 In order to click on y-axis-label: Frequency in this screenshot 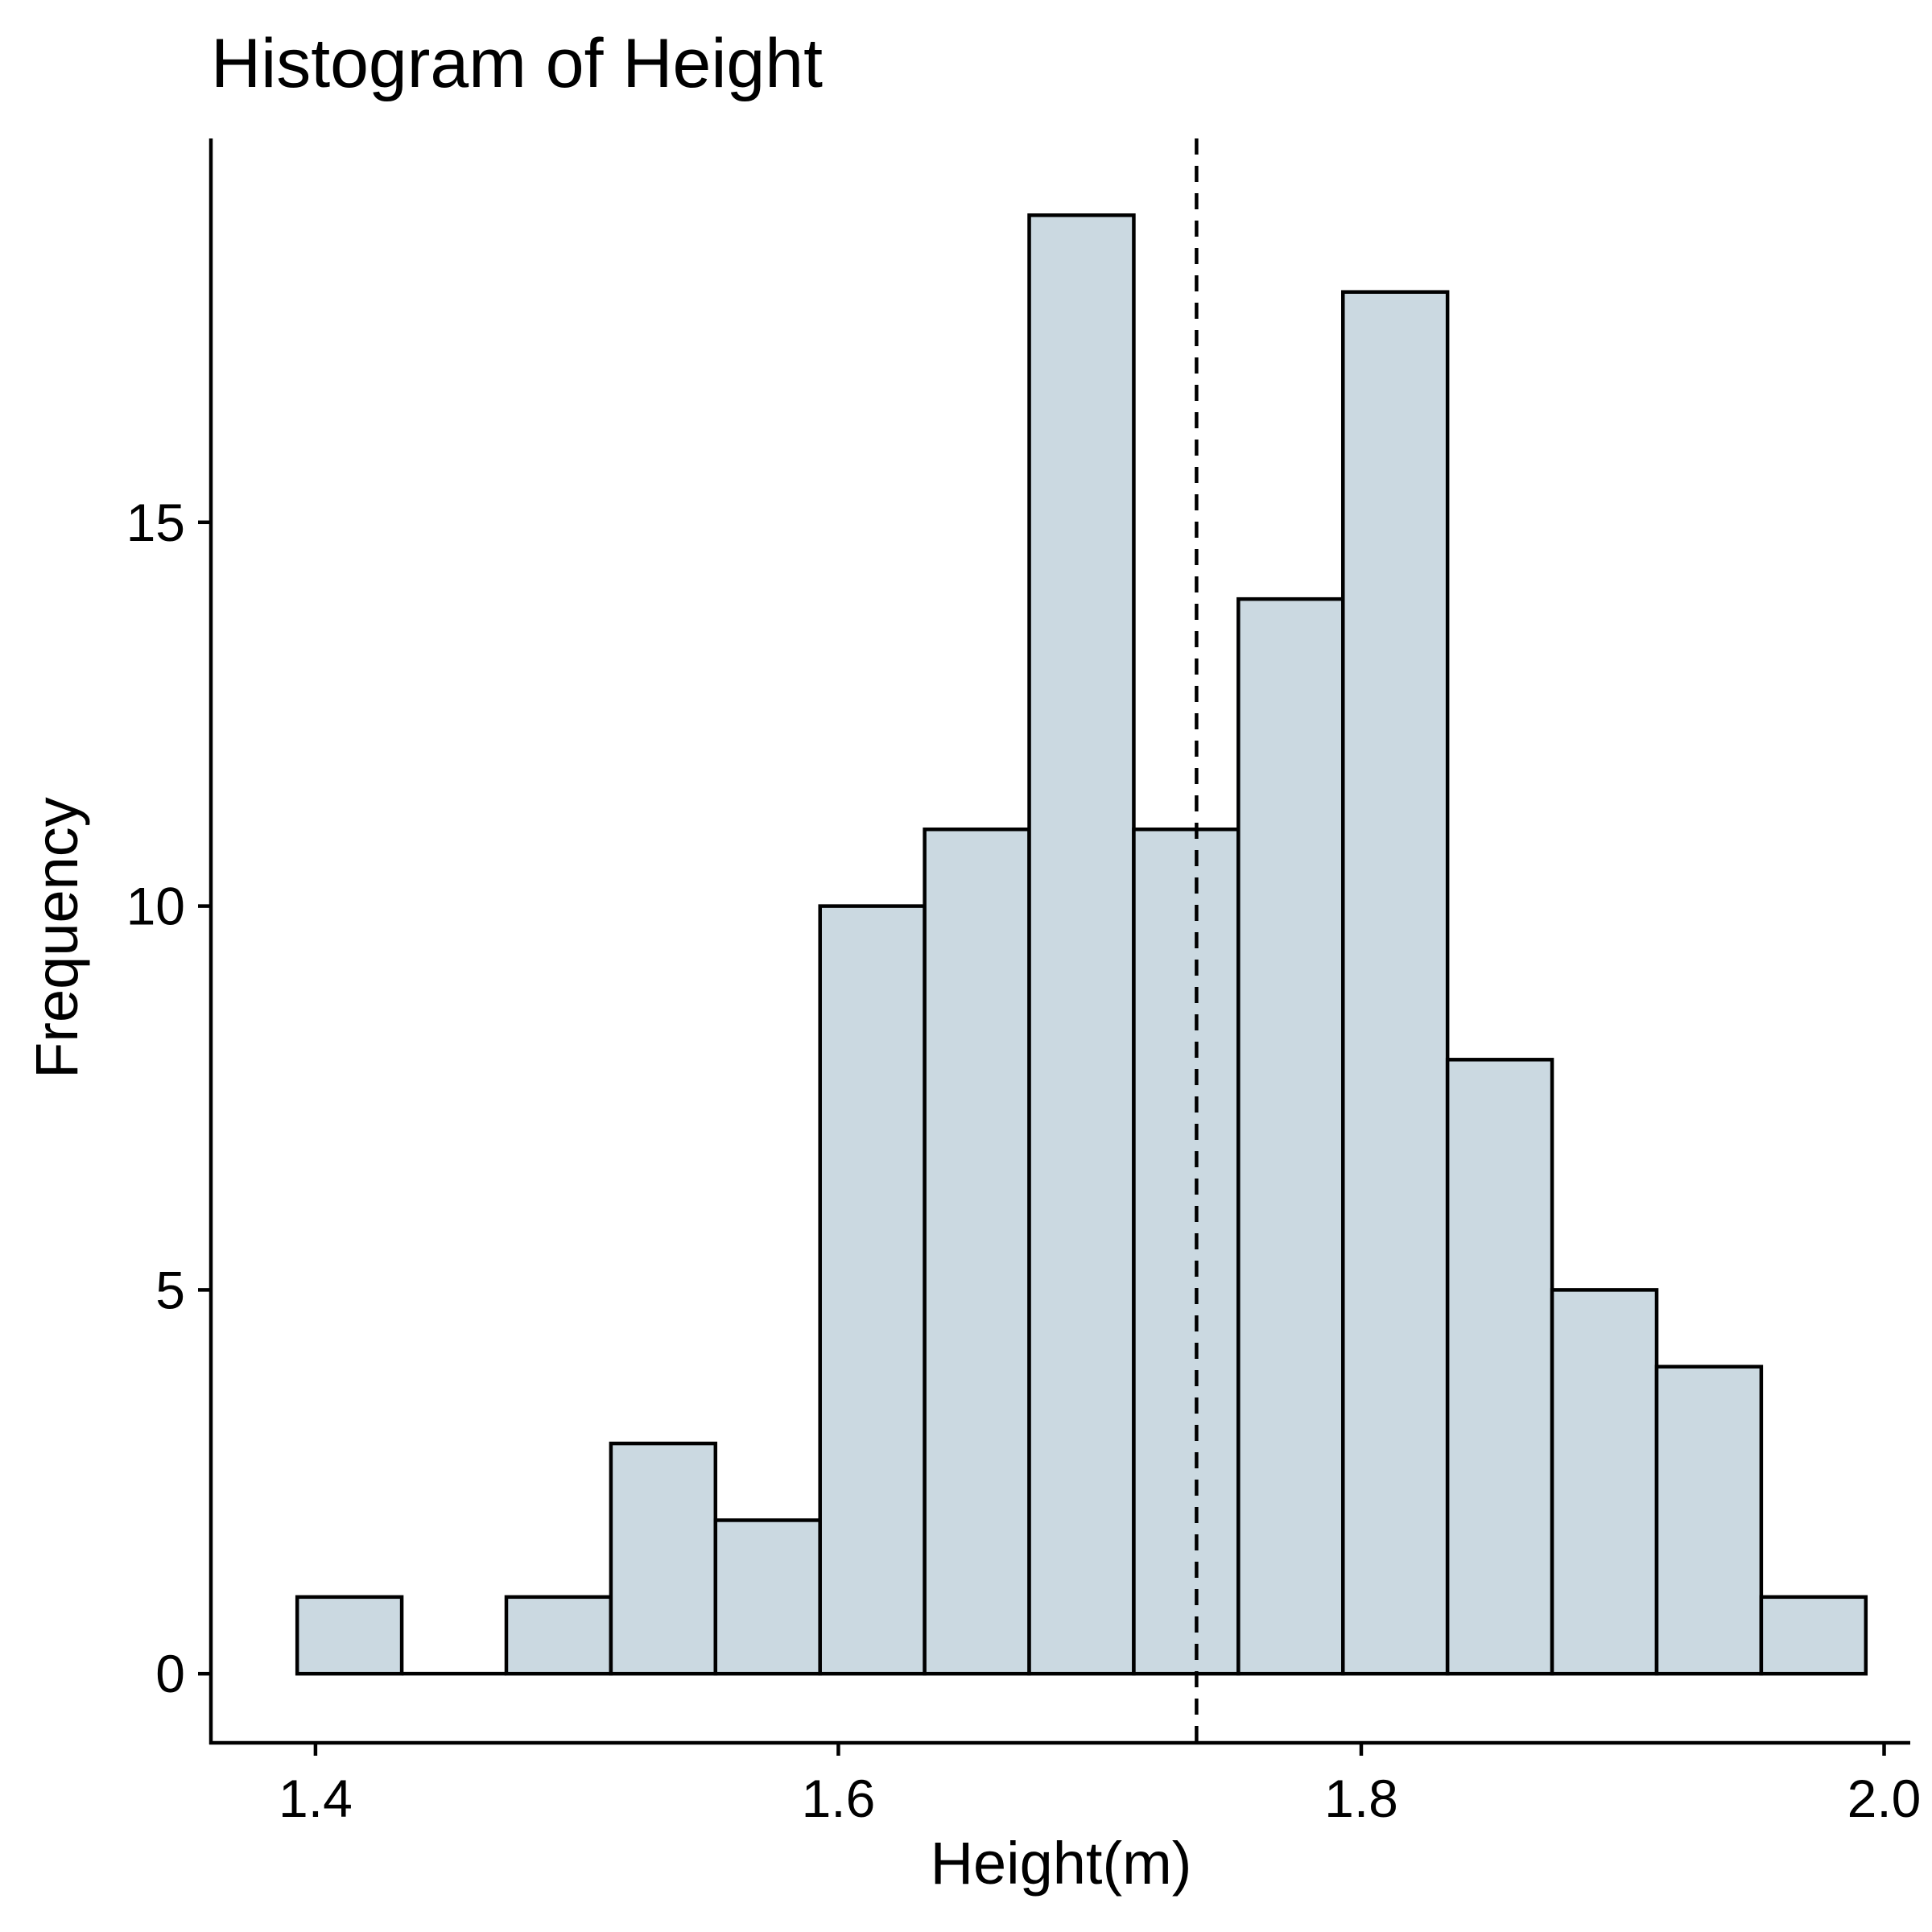, I will do `click(56, 938)`.